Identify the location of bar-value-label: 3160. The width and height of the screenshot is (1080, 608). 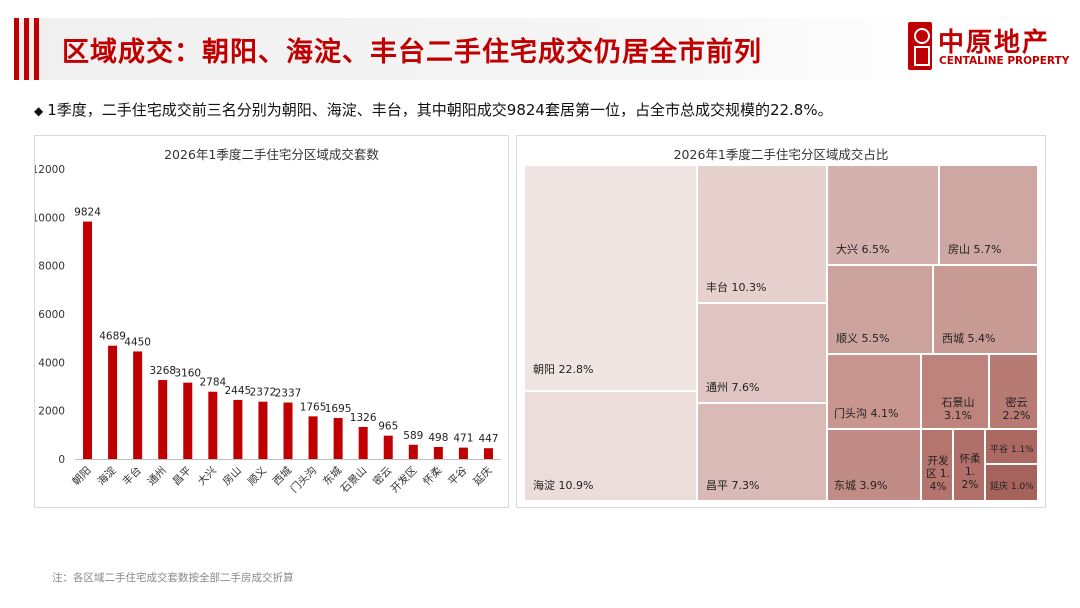
(187, 374).